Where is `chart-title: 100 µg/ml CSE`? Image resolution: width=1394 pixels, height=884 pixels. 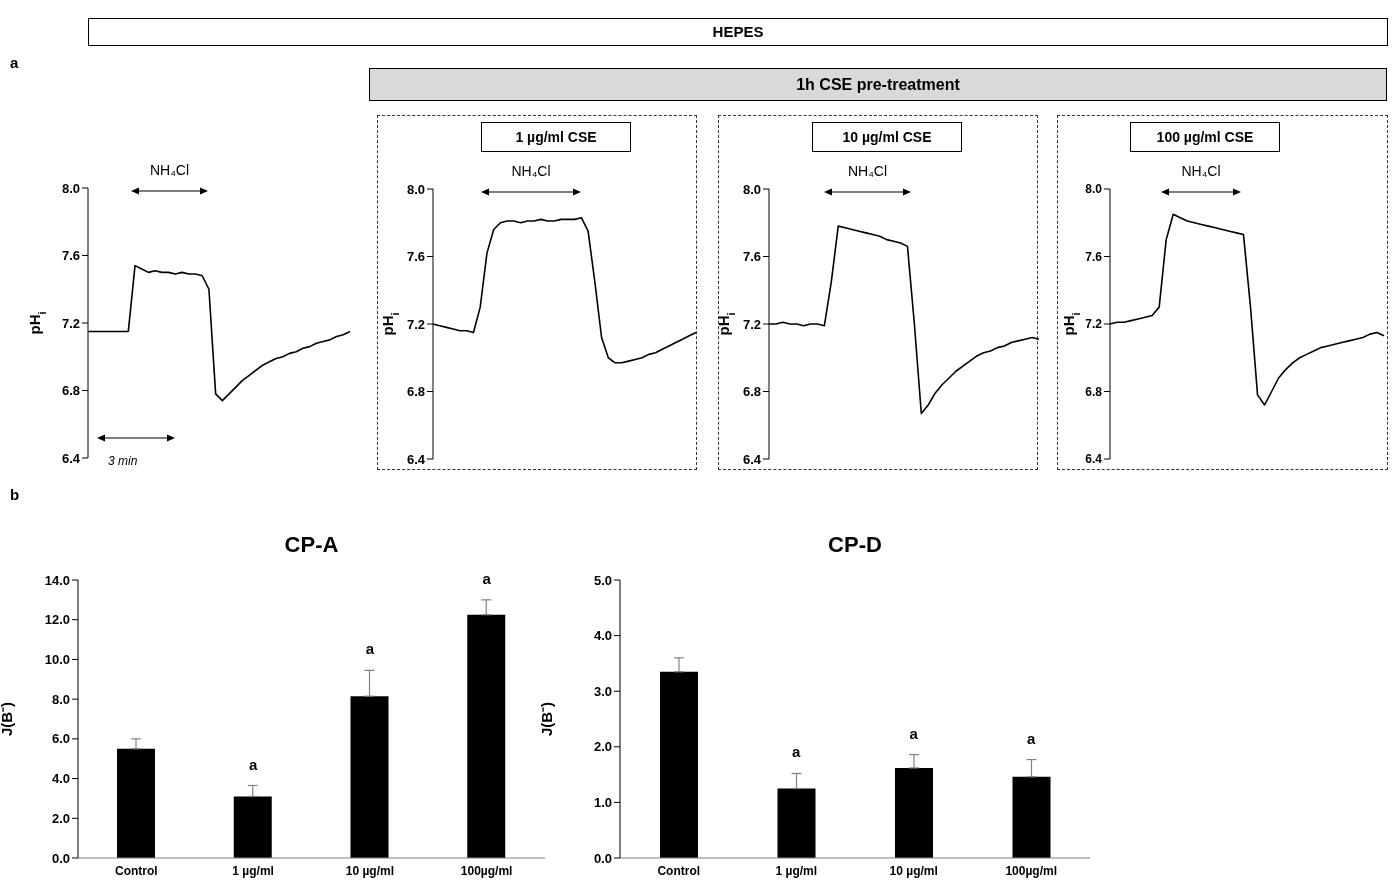 chart-title: 100 µg/ml CSE is located at coordinates (1205, 137).